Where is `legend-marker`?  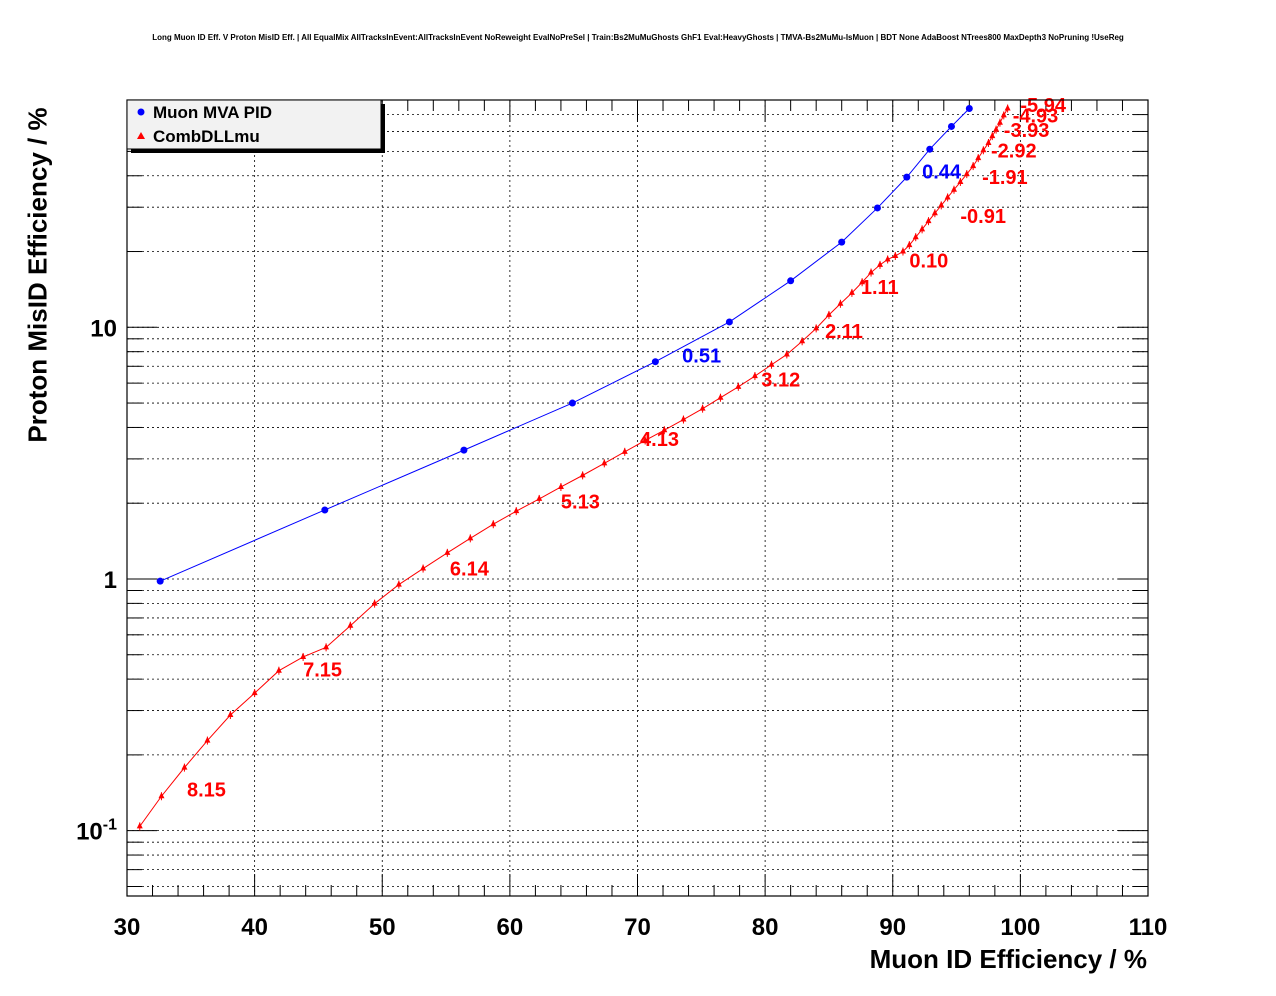
legend-marker is located at coordinates (141, 112).